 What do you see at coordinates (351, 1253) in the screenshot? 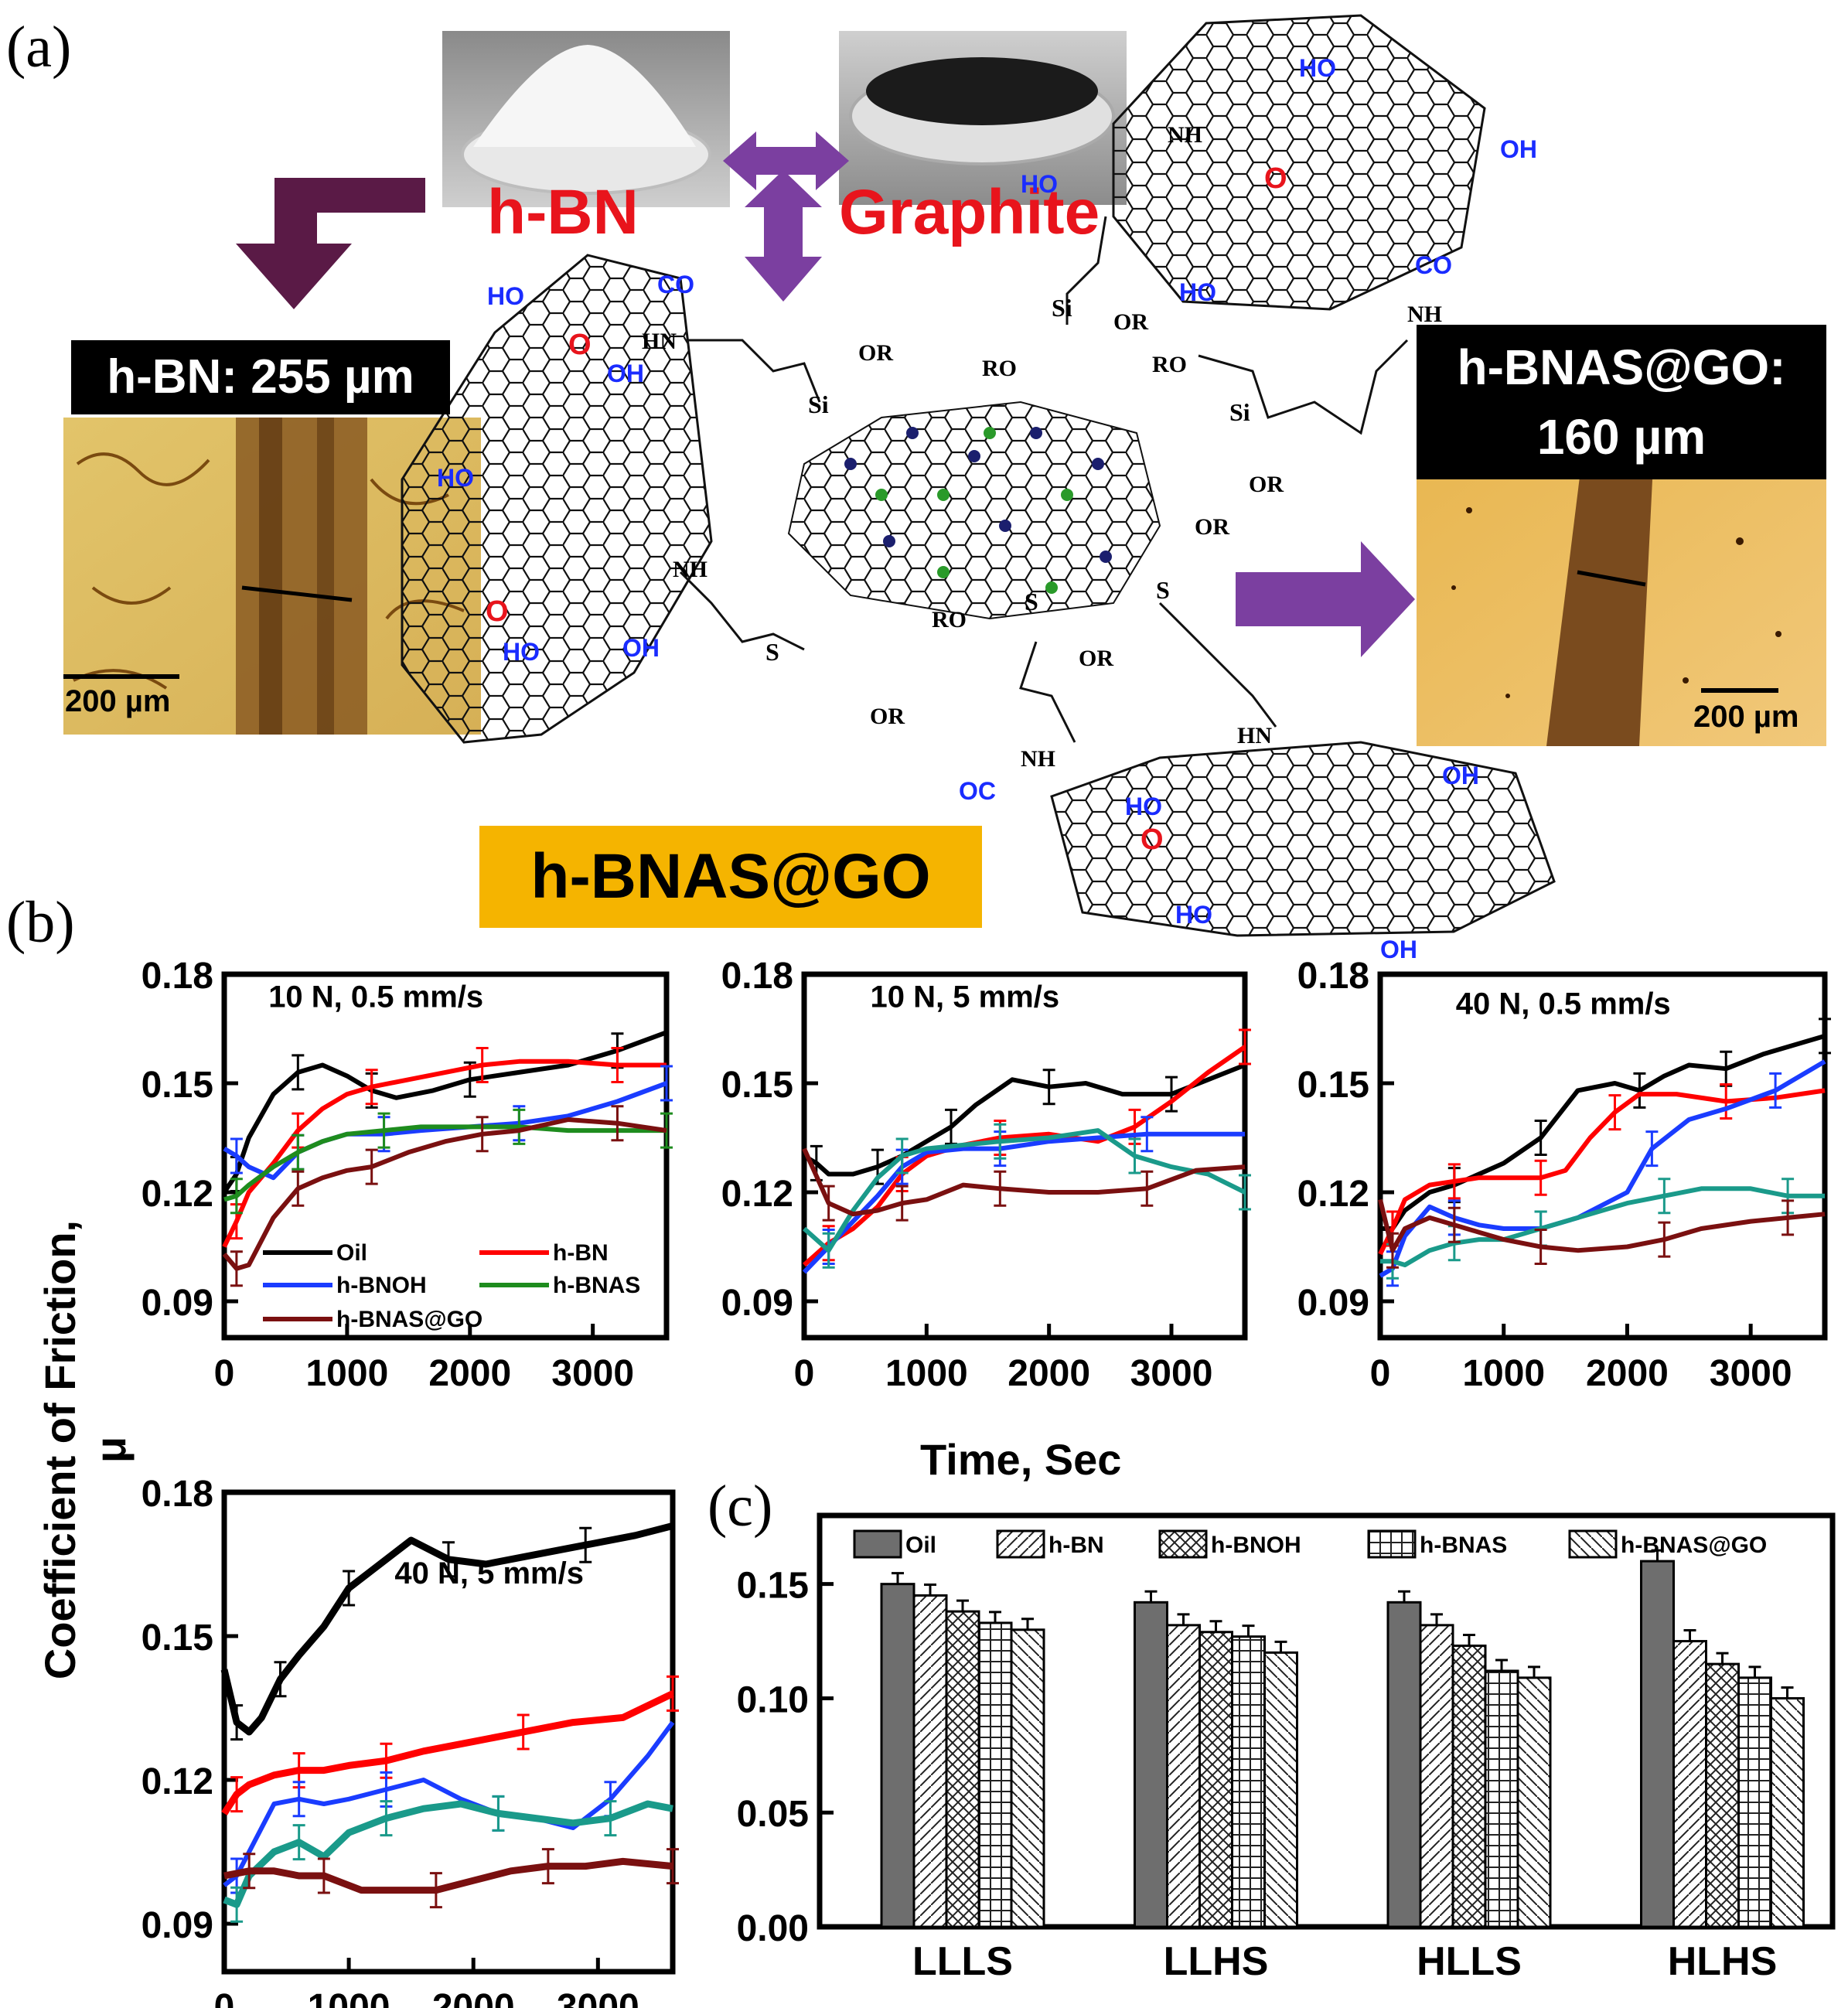
I see `legend-label: Oil` at bounding box center [351, 1253].